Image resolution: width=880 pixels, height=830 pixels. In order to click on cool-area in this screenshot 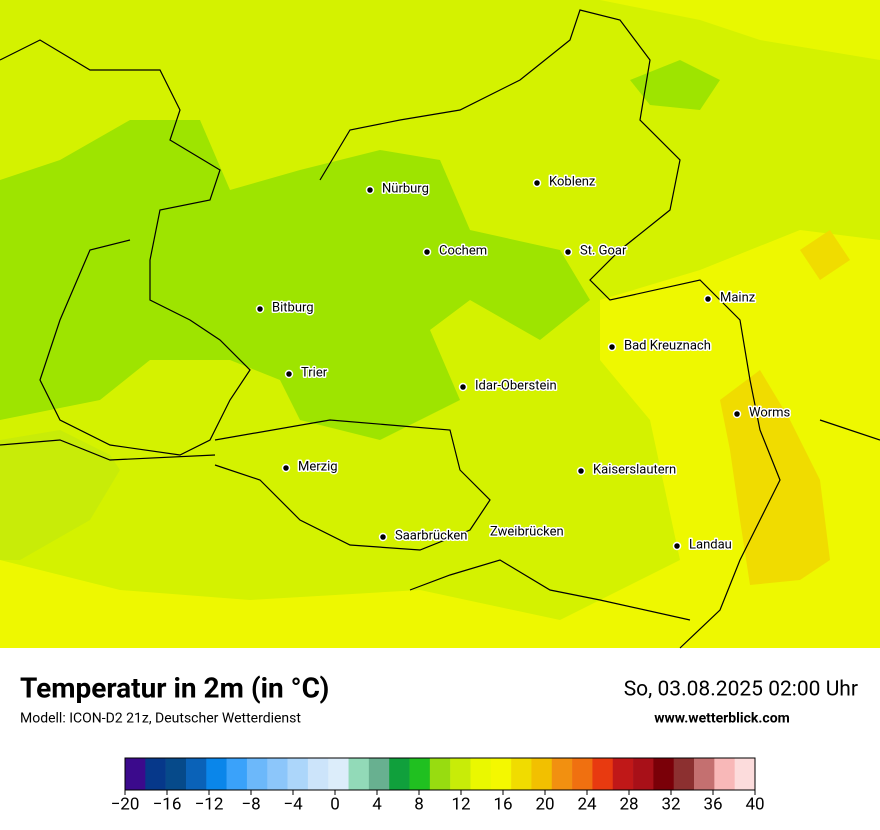, I will do `click(675, 85)`.